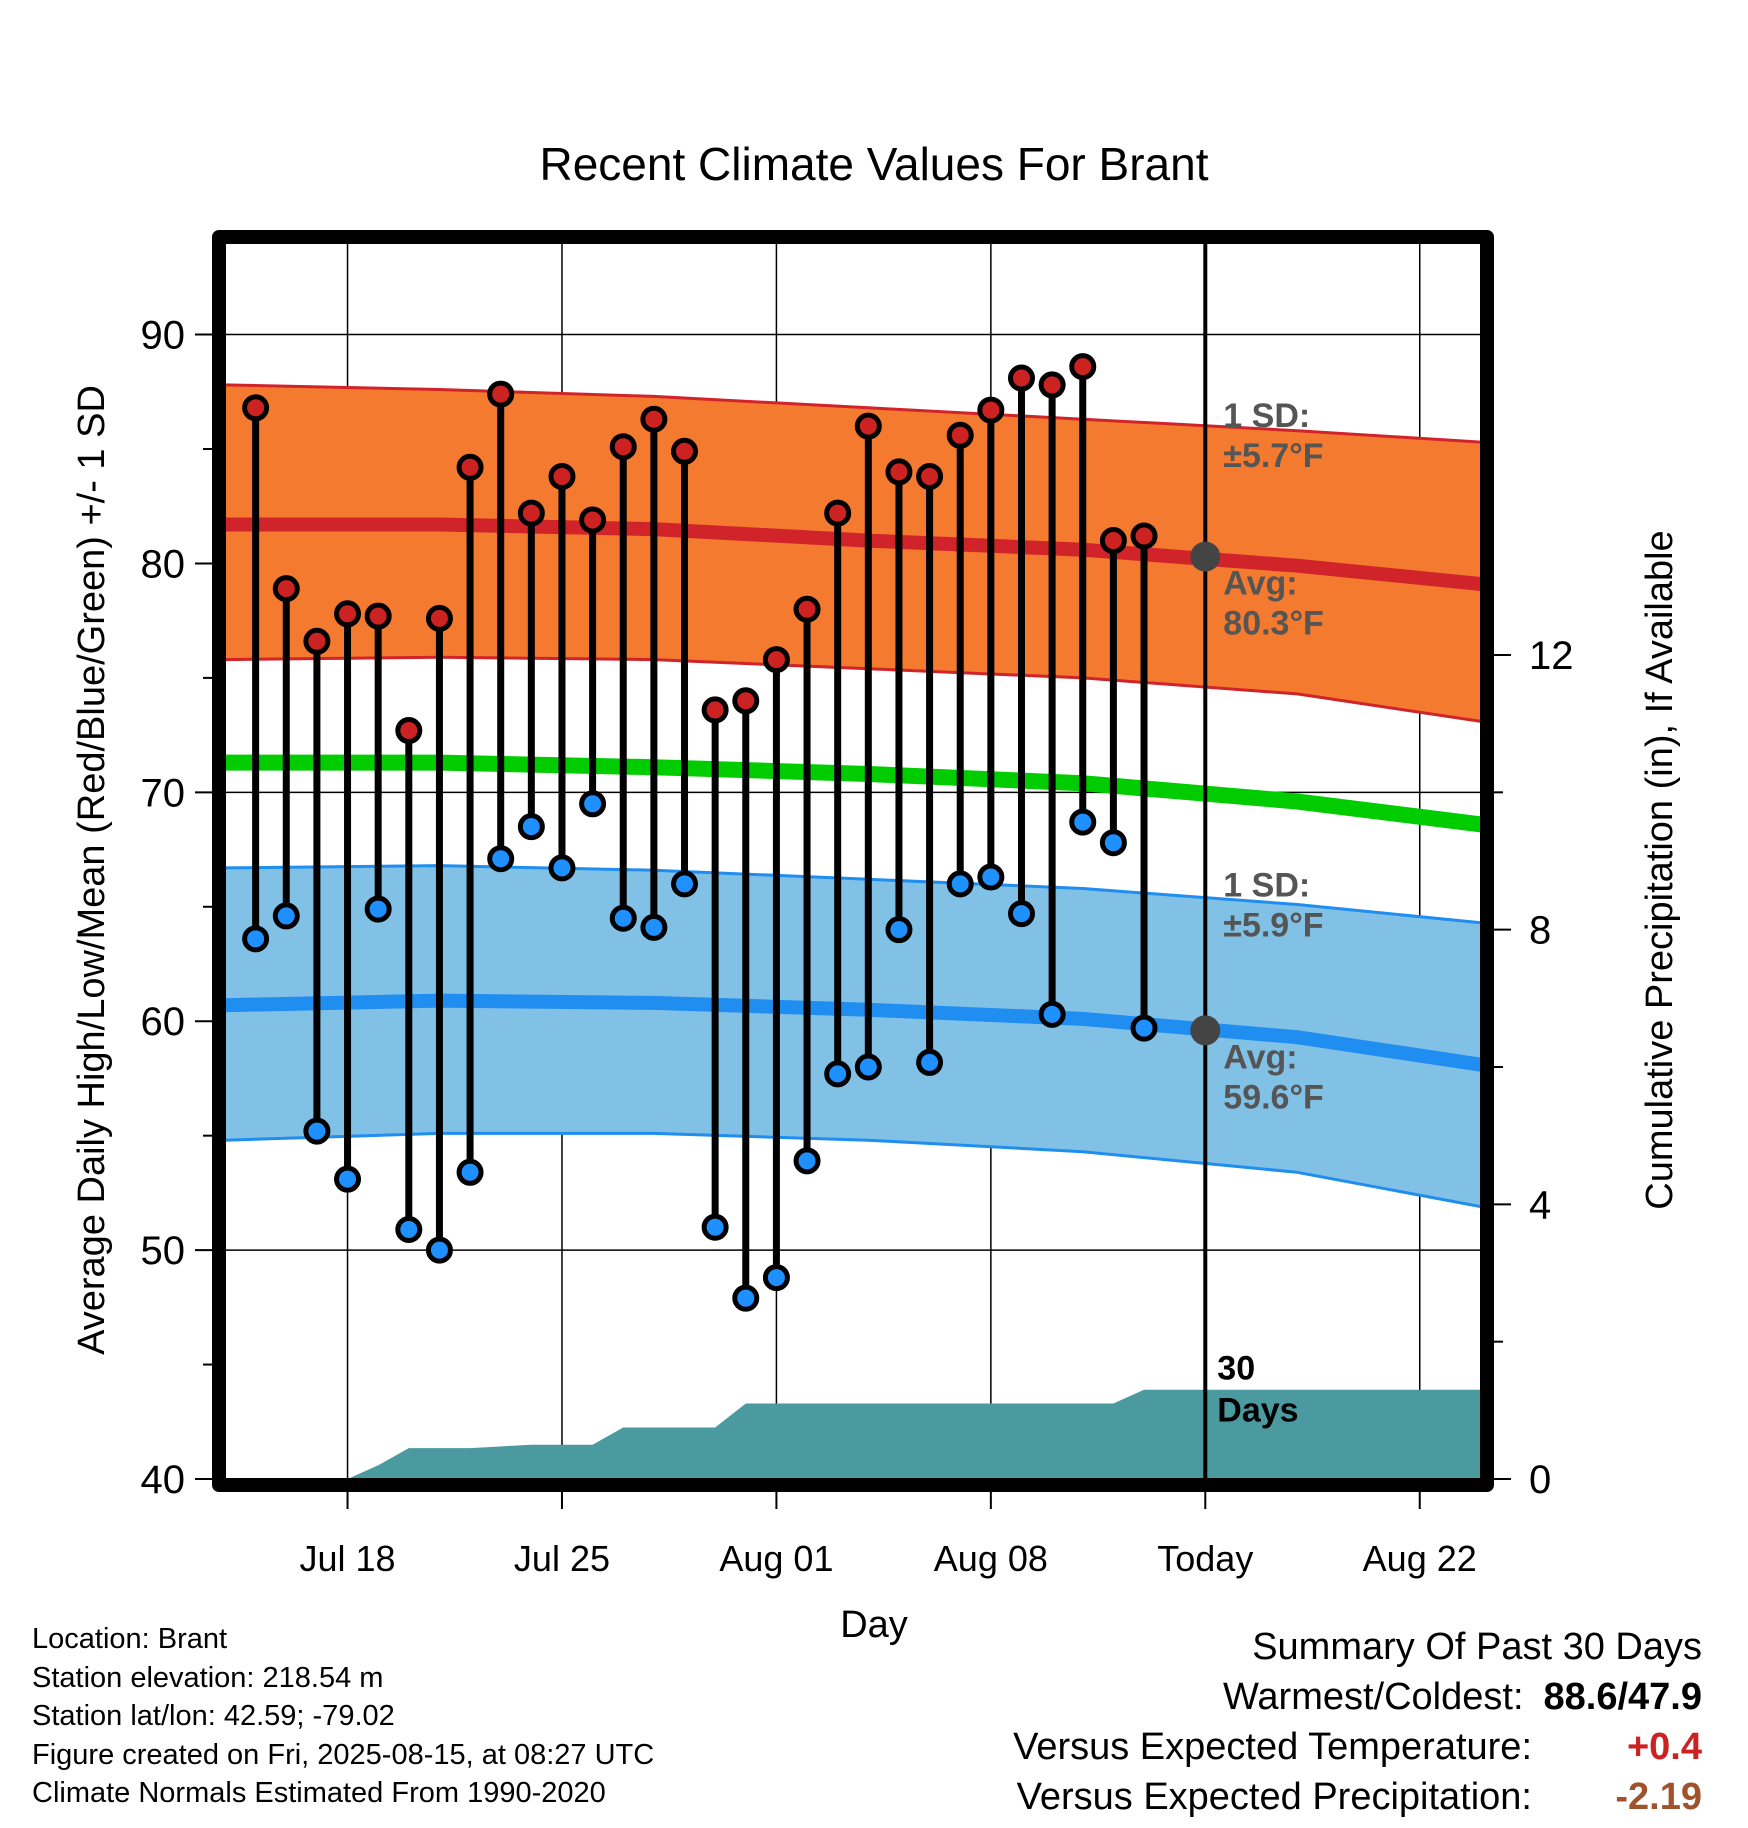 This screenshot has height=1828, width=1748. What do you see at coordinates (1273, 624) in the screenshot?
I see `high-avg-value: 80.3°F` at bounding box center [1273, 624].